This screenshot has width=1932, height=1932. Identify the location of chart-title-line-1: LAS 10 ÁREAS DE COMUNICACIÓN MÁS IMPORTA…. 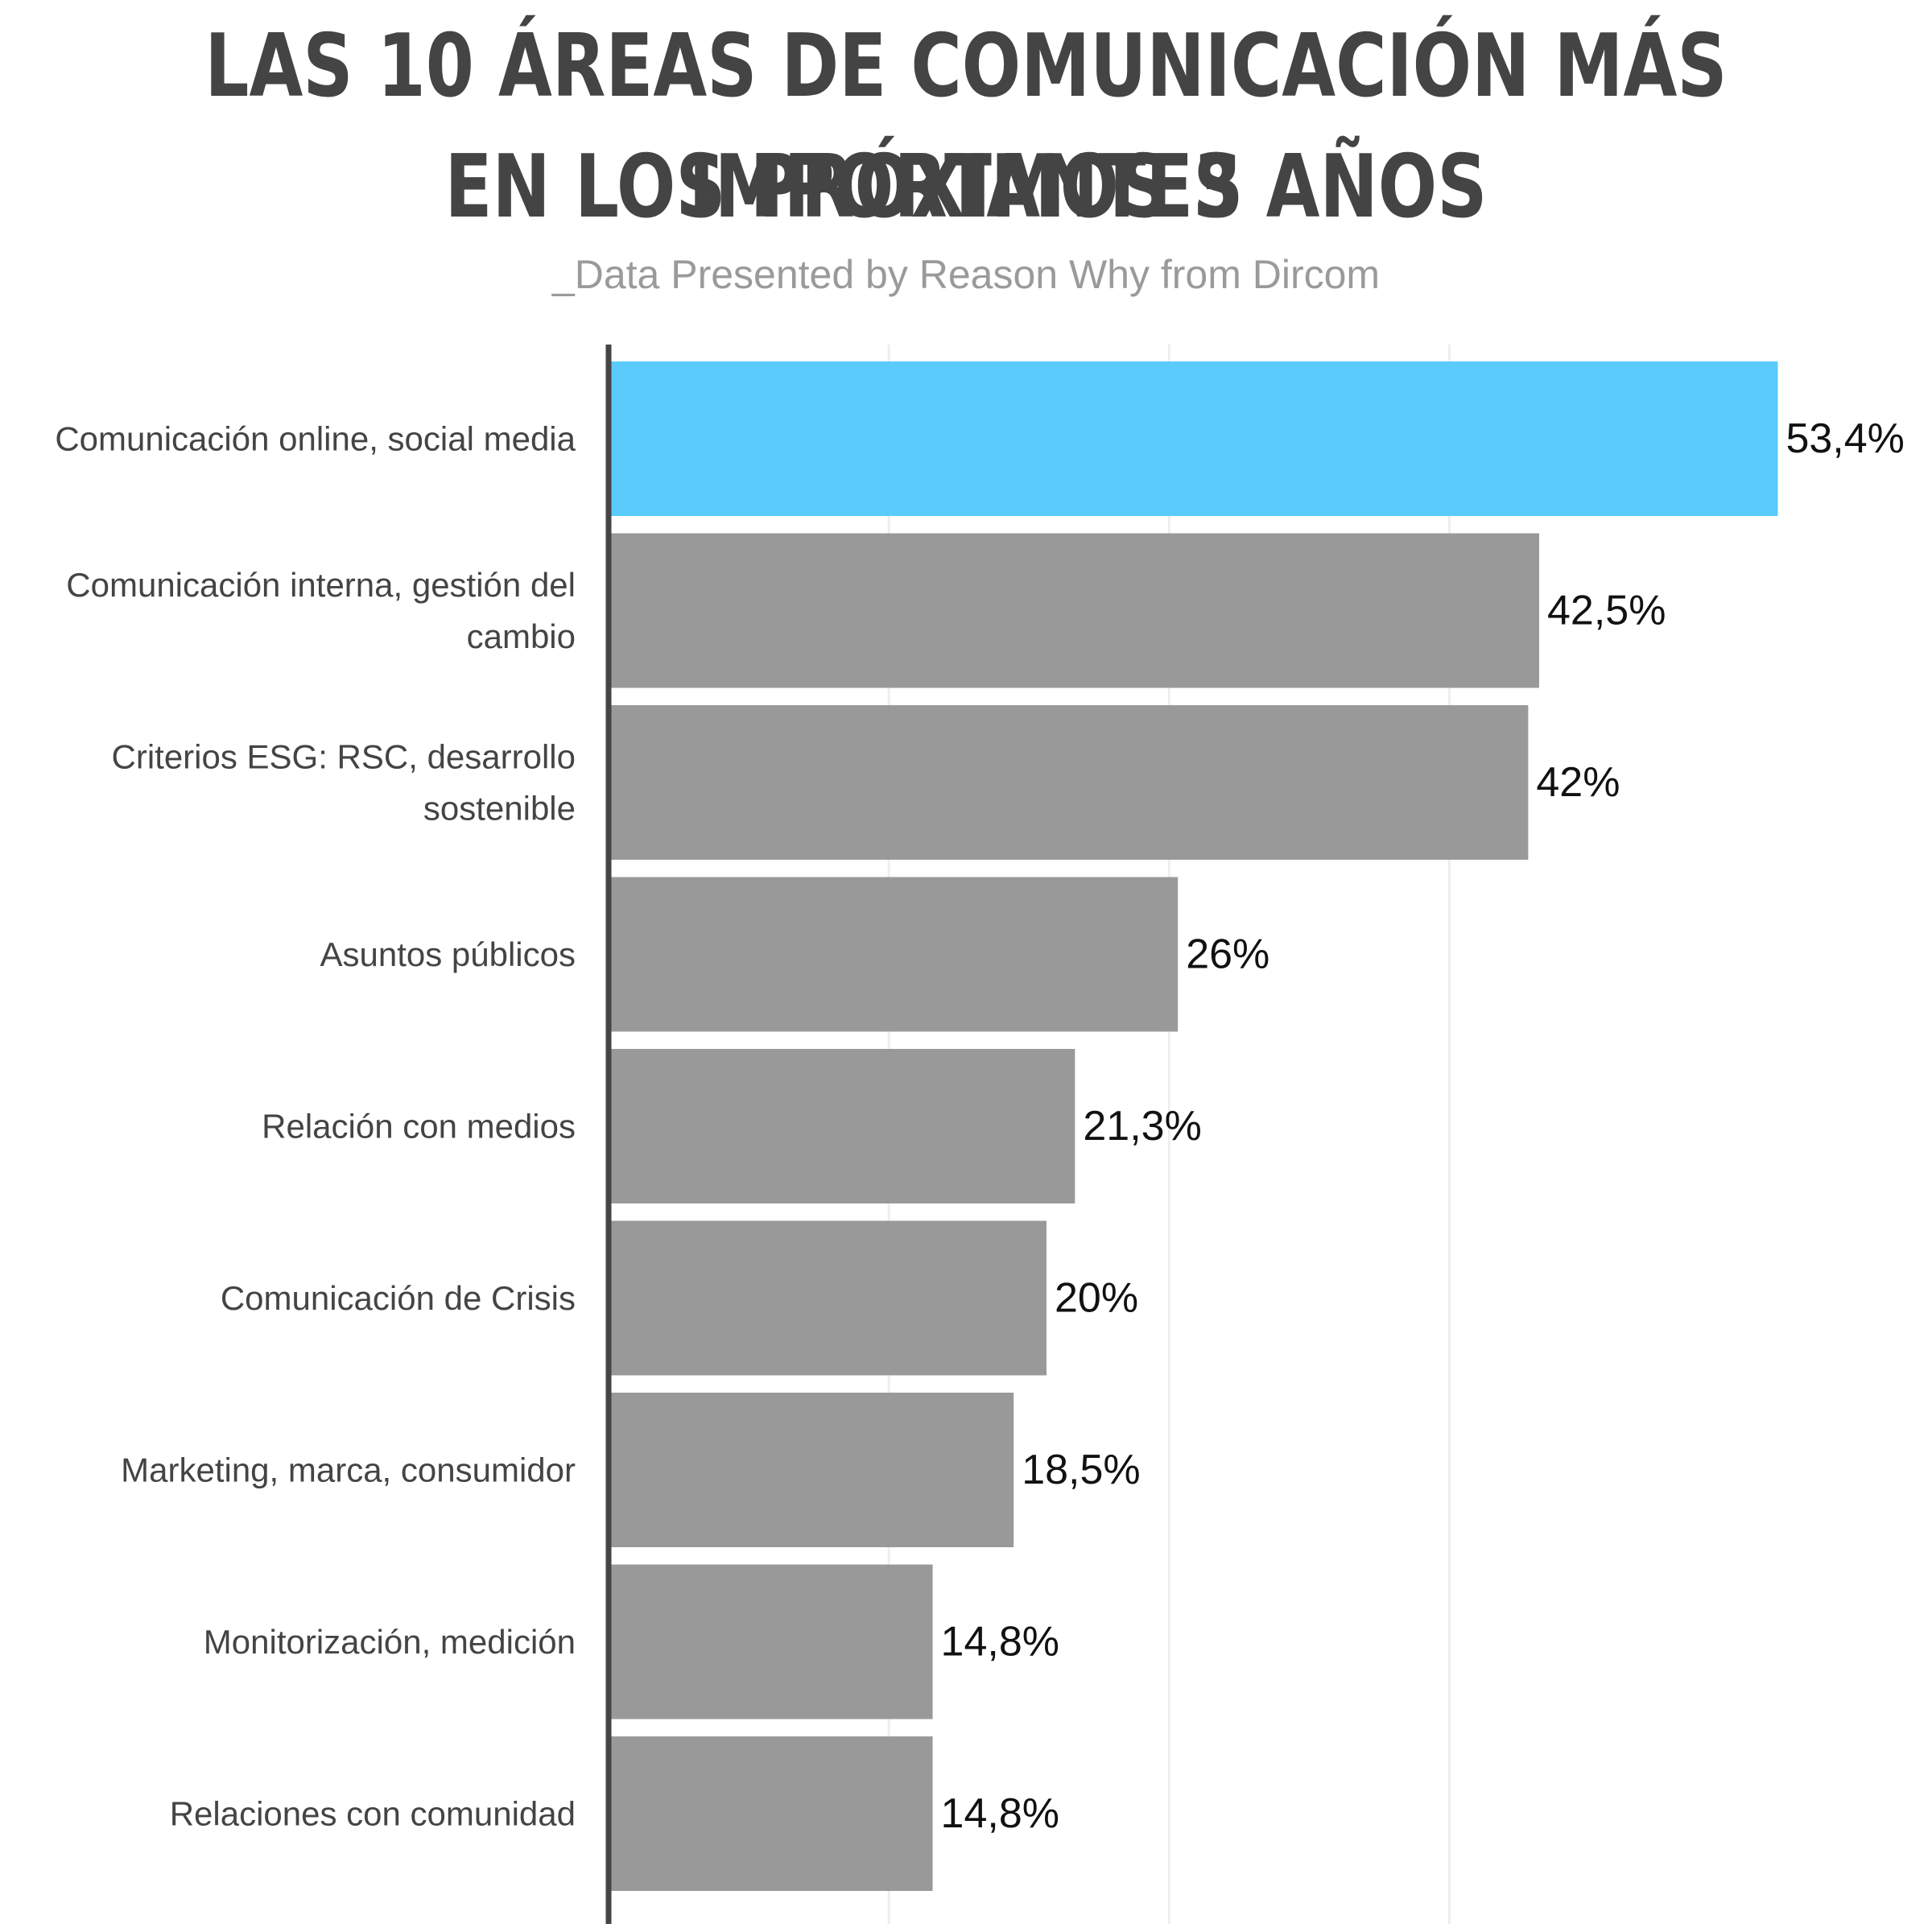
(966, 126).